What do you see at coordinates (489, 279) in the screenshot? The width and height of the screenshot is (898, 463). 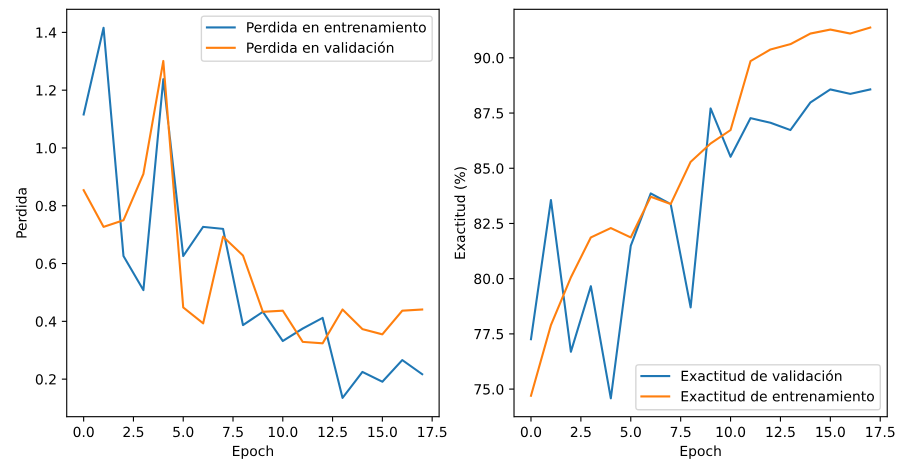 I see `y-tick-label: 80.0` at bounding box center [489, 279].